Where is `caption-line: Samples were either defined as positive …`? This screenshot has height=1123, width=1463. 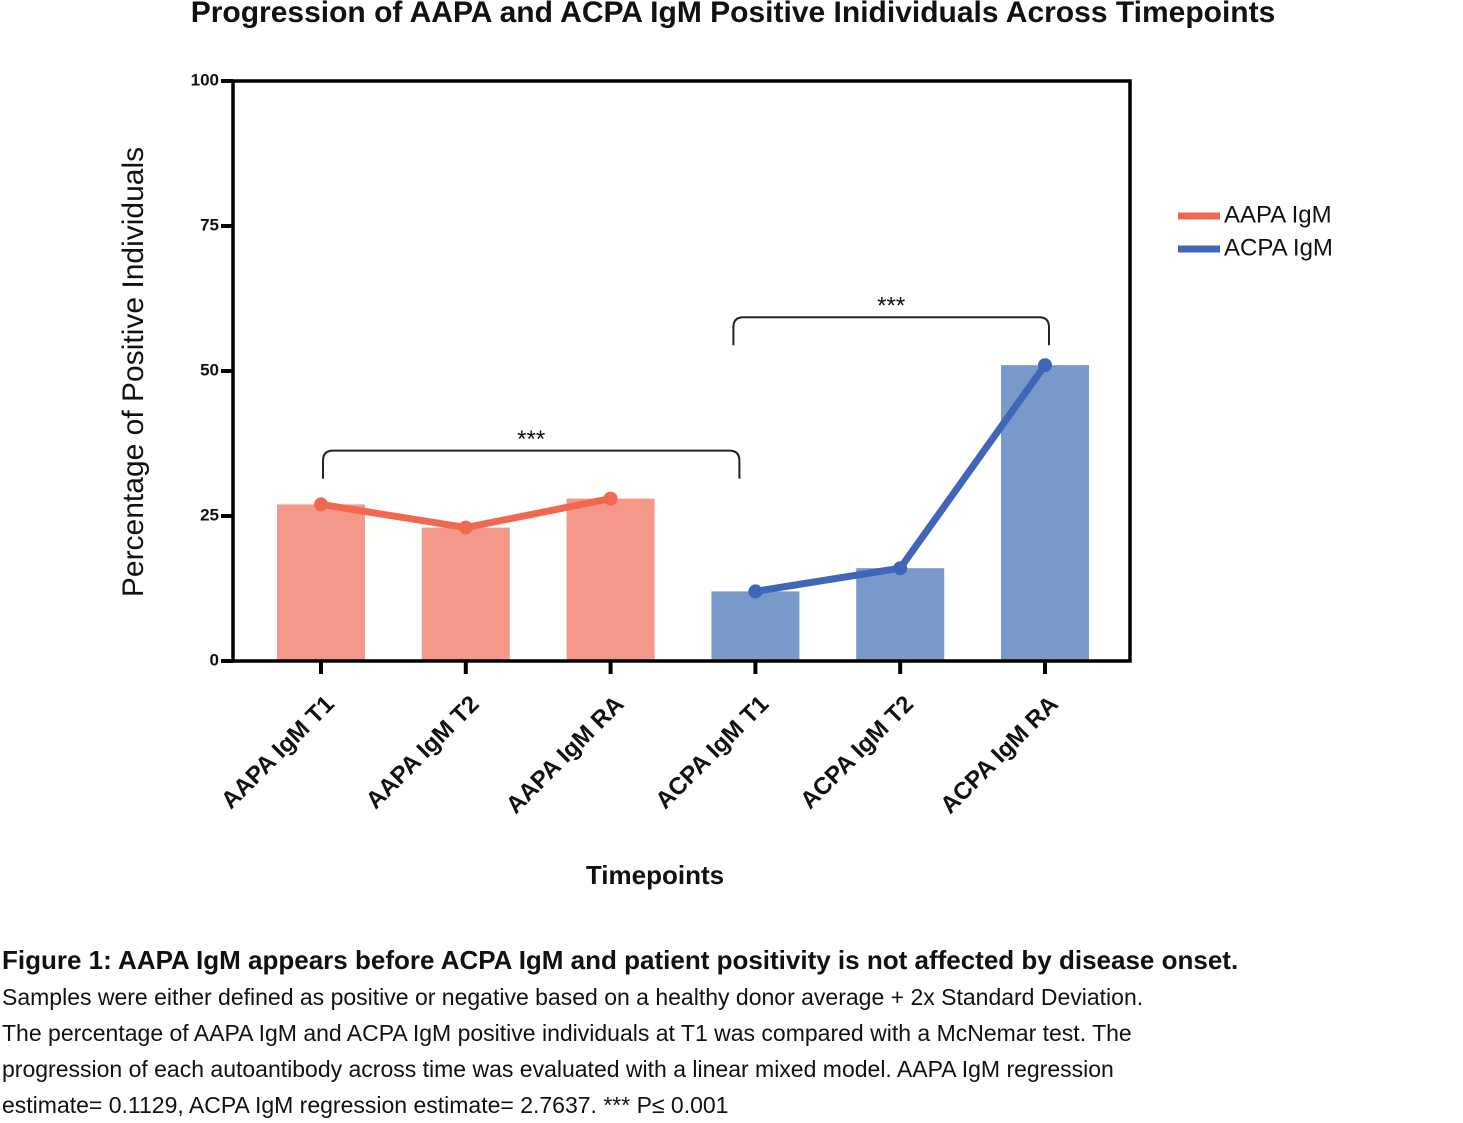
caption-line: Samples were either defined as positive … is located at coordinates (572, 997).